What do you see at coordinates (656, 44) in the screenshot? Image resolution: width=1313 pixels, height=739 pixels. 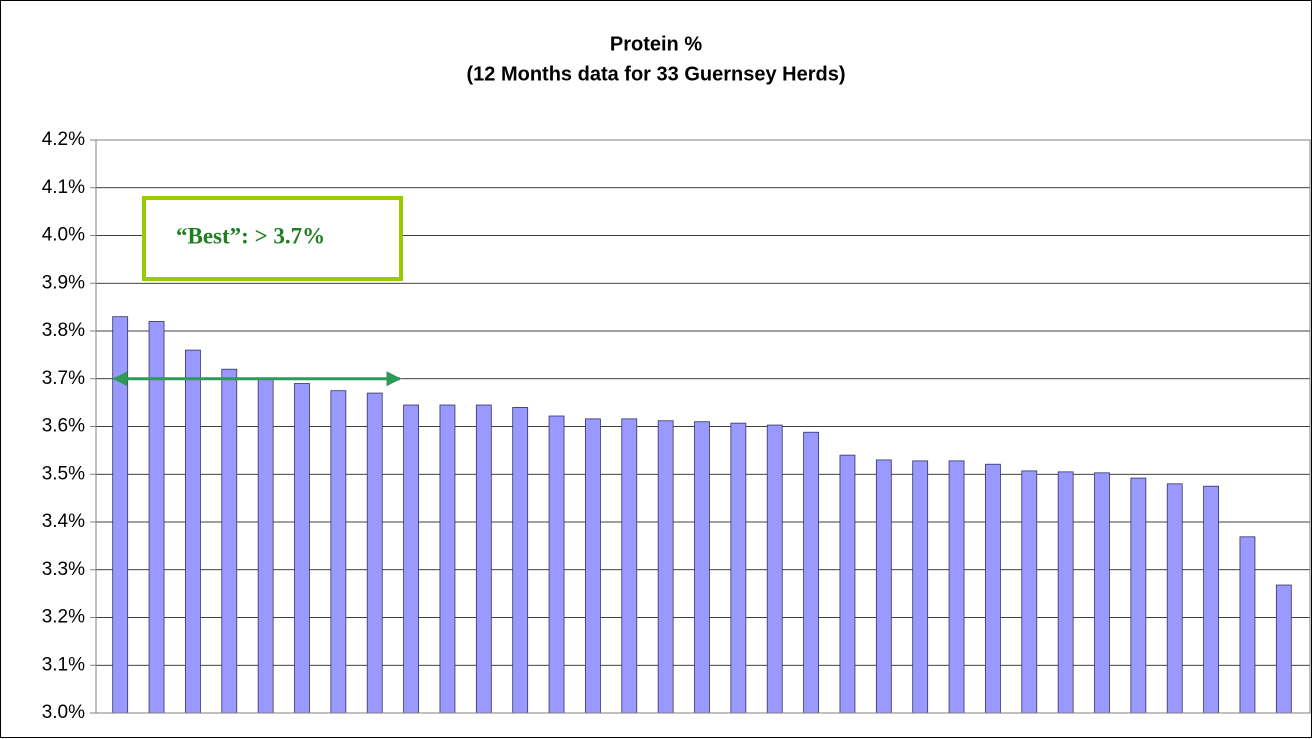 I see `chart-title: Protein %` at bounding box center [656, 44].